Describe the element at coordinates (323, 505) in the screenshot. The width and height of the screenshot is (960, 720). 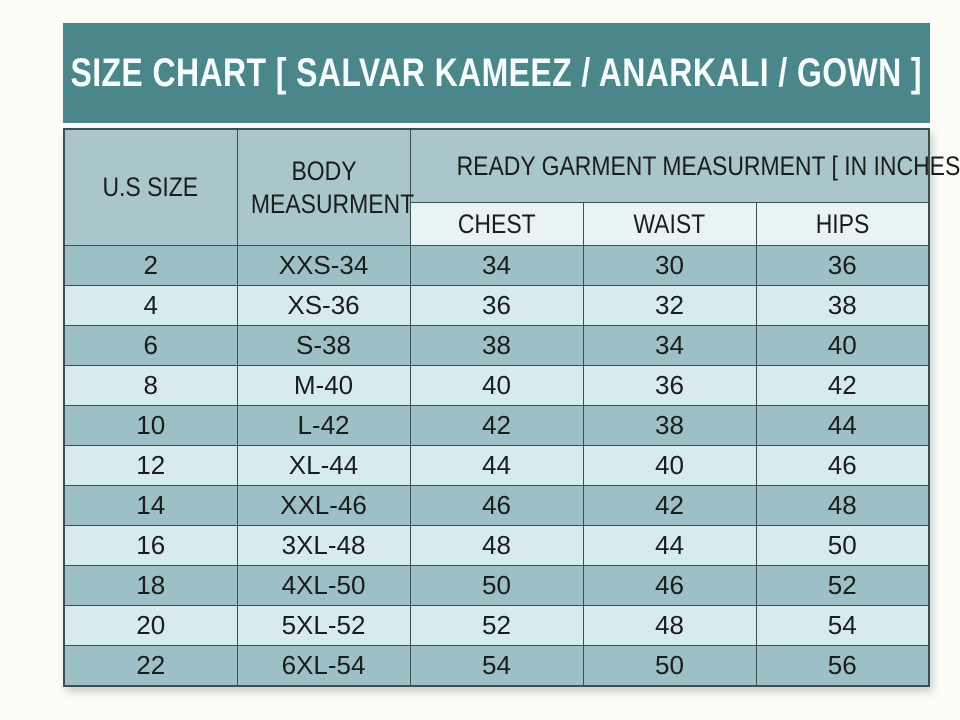
I see `body-measurement-cell: XXL-46` at that location.